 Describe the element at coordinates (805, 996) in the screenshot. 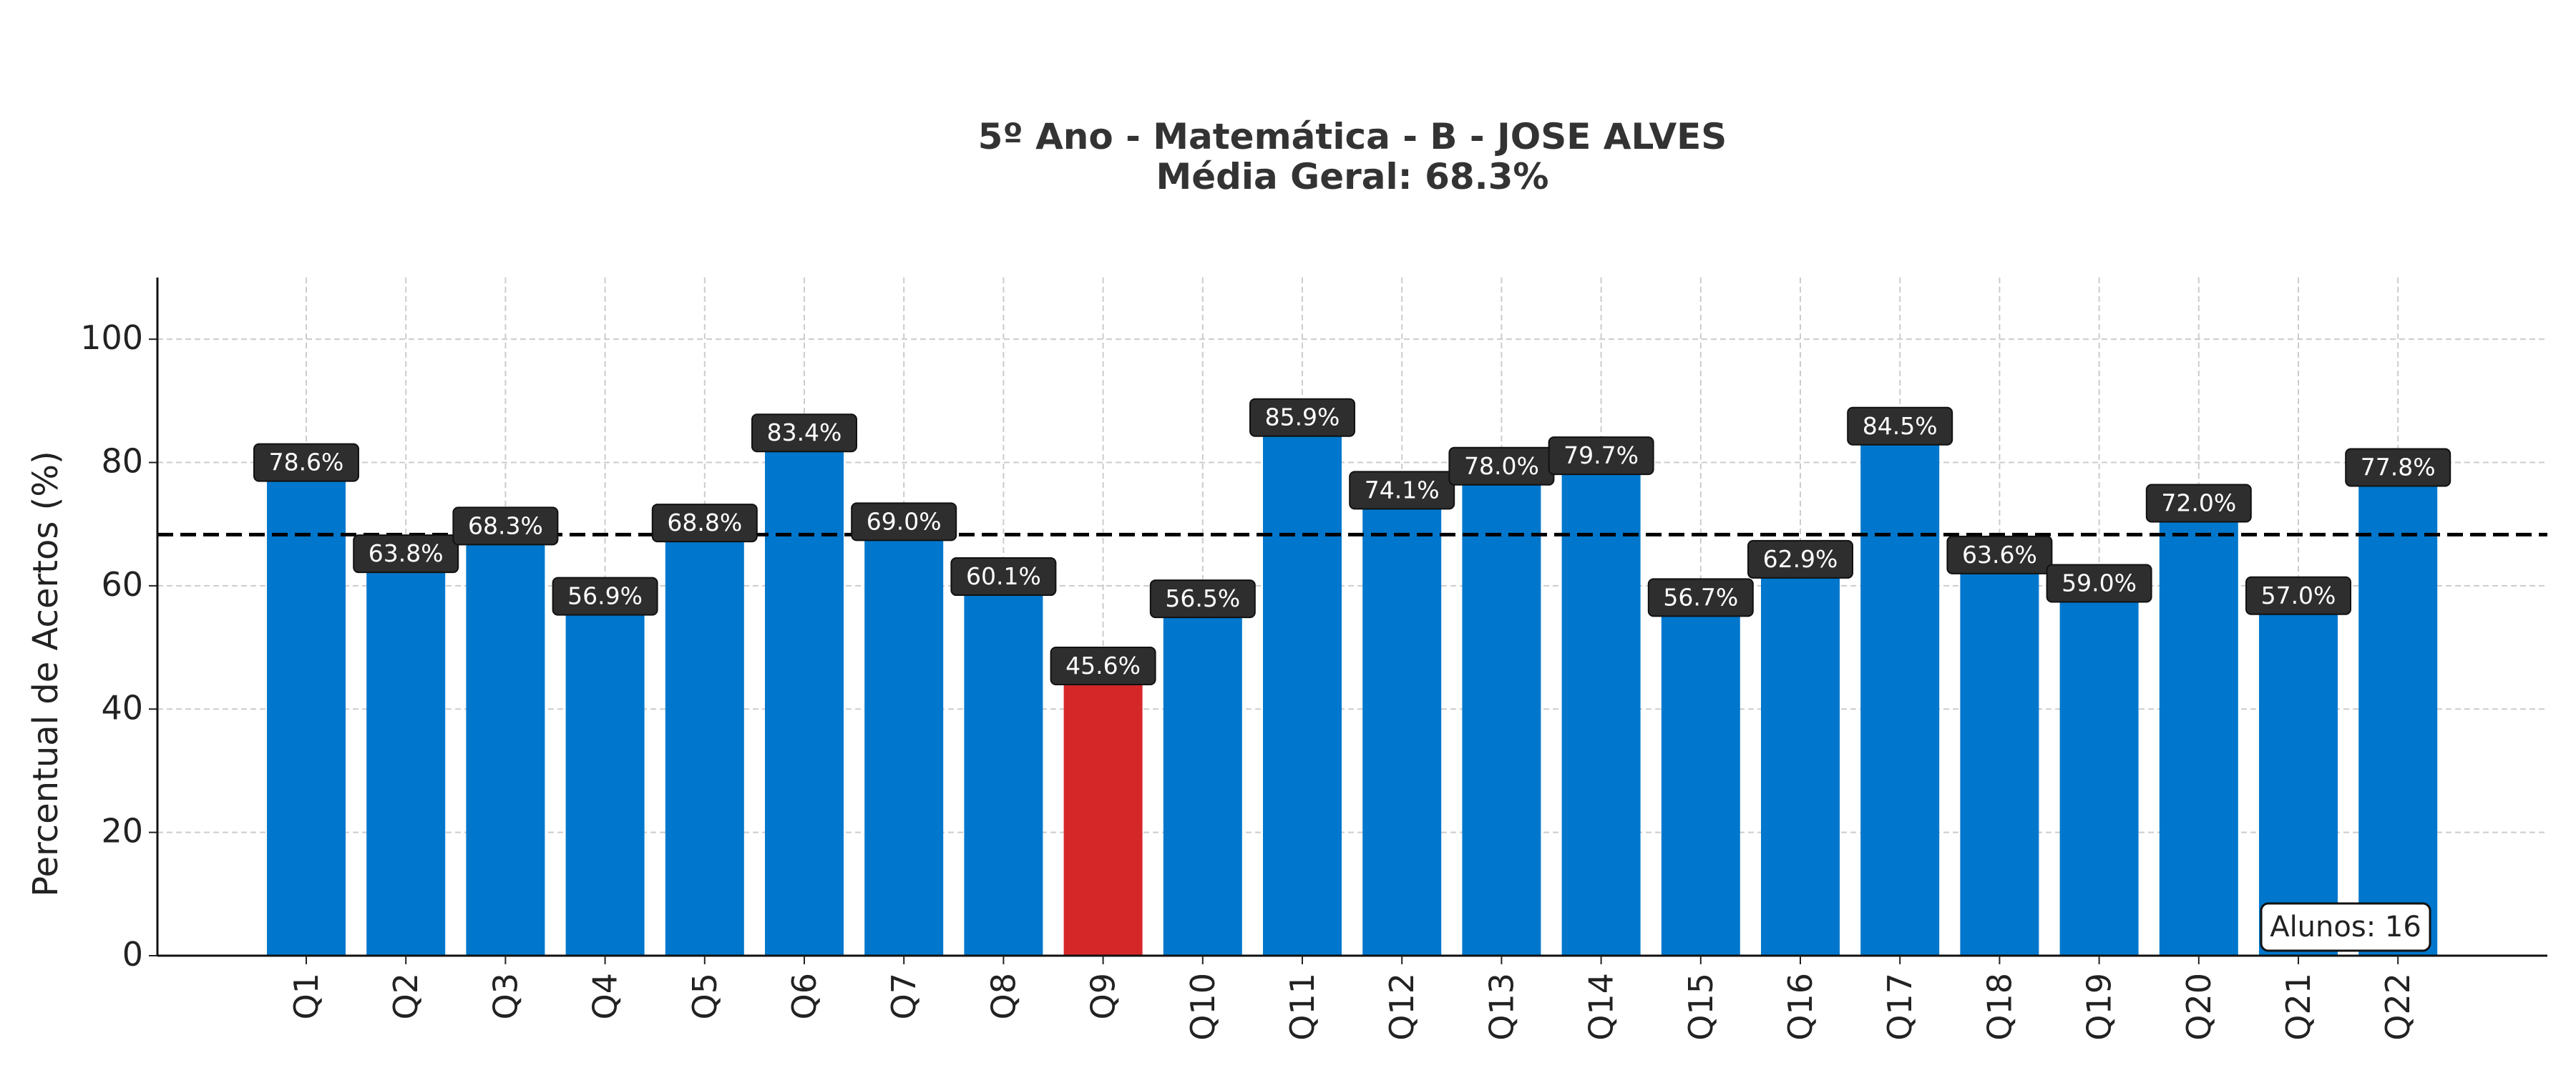

I see `x-tick-label: Q6` at that location.